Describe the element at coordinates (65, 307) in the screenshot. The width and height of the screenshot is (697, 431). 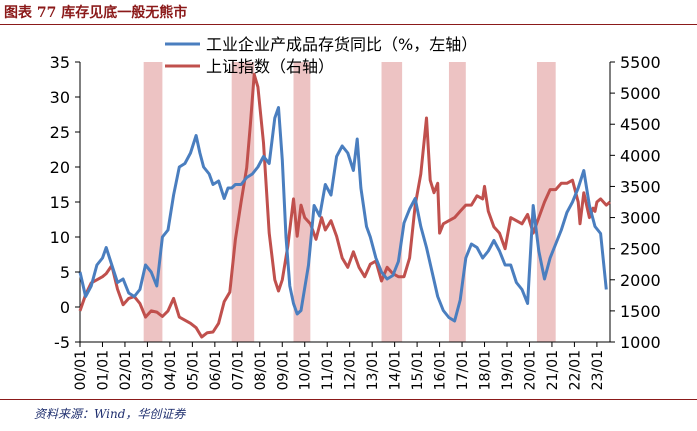
I see `left-tick-label: 0` at that location.